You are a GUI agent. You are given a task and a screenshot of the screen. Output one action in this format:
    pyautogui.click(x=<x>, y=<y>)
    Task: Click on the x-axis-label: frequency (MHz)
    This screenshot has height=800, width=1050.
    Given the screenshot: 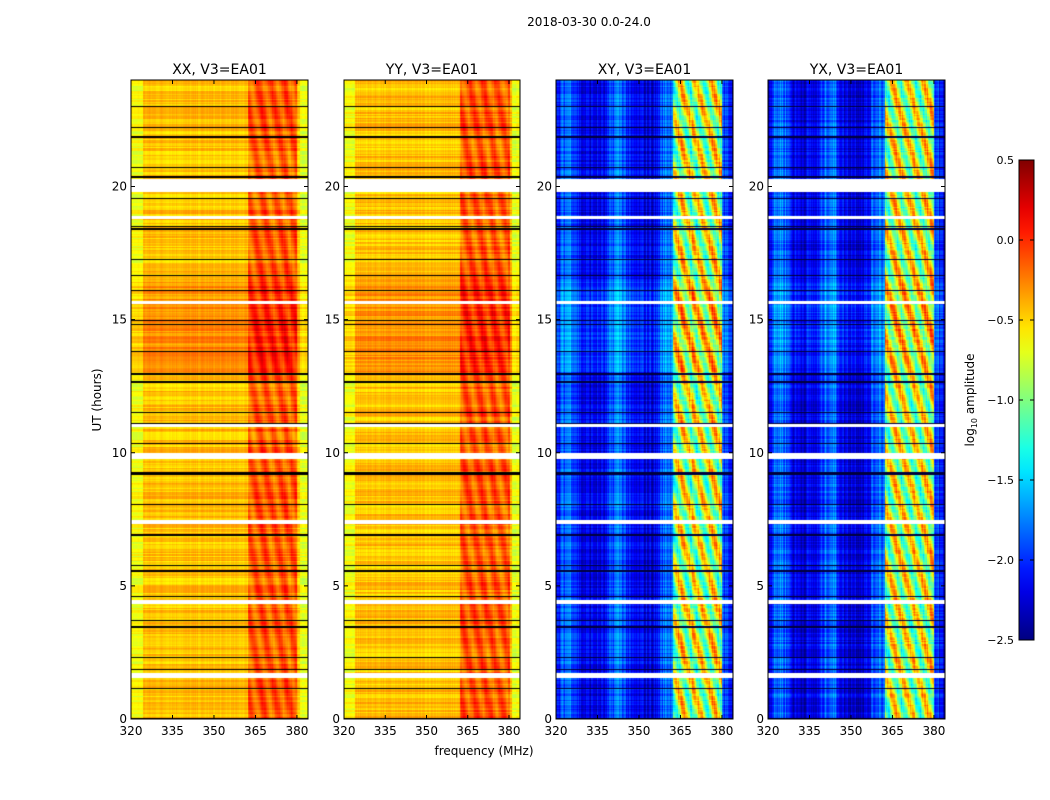 What is the action you would take?
    pyautogui.click(x=483, y=751)
    